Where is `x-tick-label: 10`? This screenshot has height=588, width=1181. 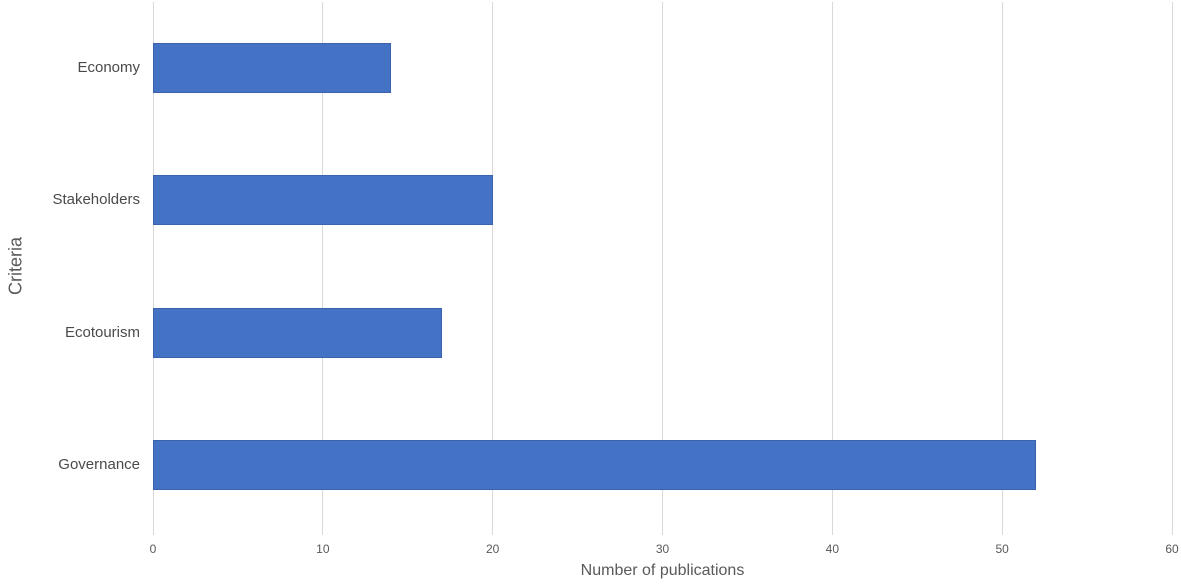 x-tick-label: 10 is located at coordinates (323, 549).